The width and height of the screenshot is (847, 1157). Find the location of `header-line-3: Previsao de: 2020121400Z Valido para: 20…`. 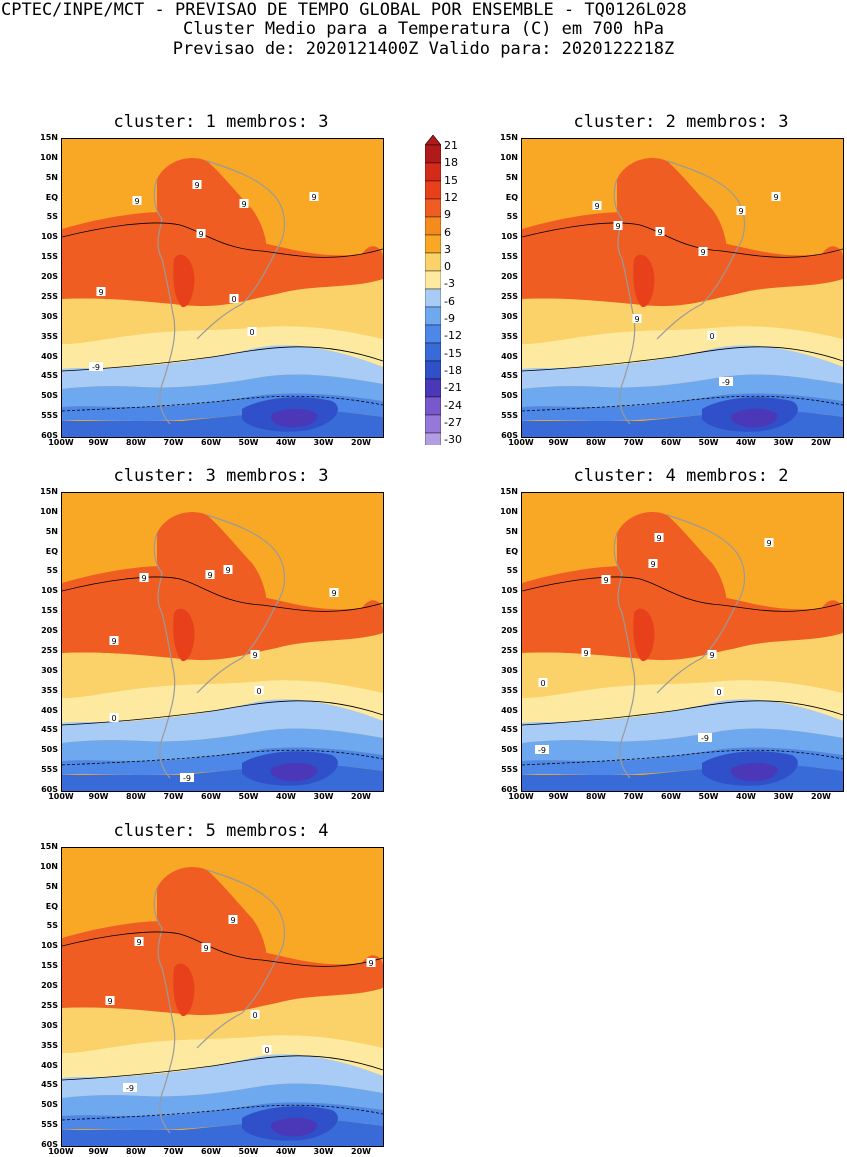

header-line-3: Previsao de: 2020121400Z Valido para: 20… is located at coordinates (423, 49).